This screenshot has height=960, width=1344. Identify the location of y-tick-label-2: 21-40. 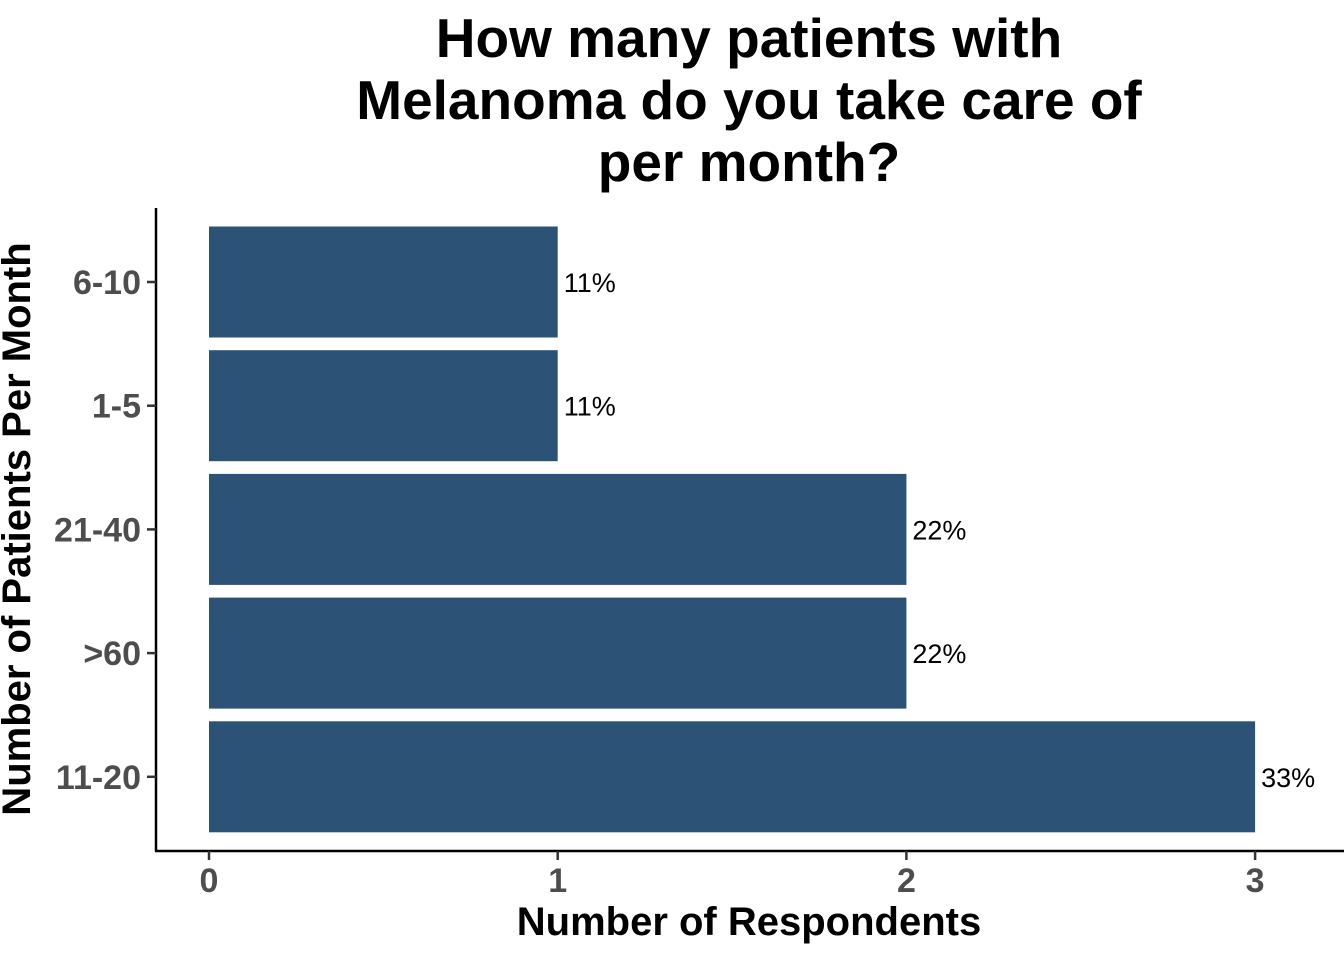
(97, 530).